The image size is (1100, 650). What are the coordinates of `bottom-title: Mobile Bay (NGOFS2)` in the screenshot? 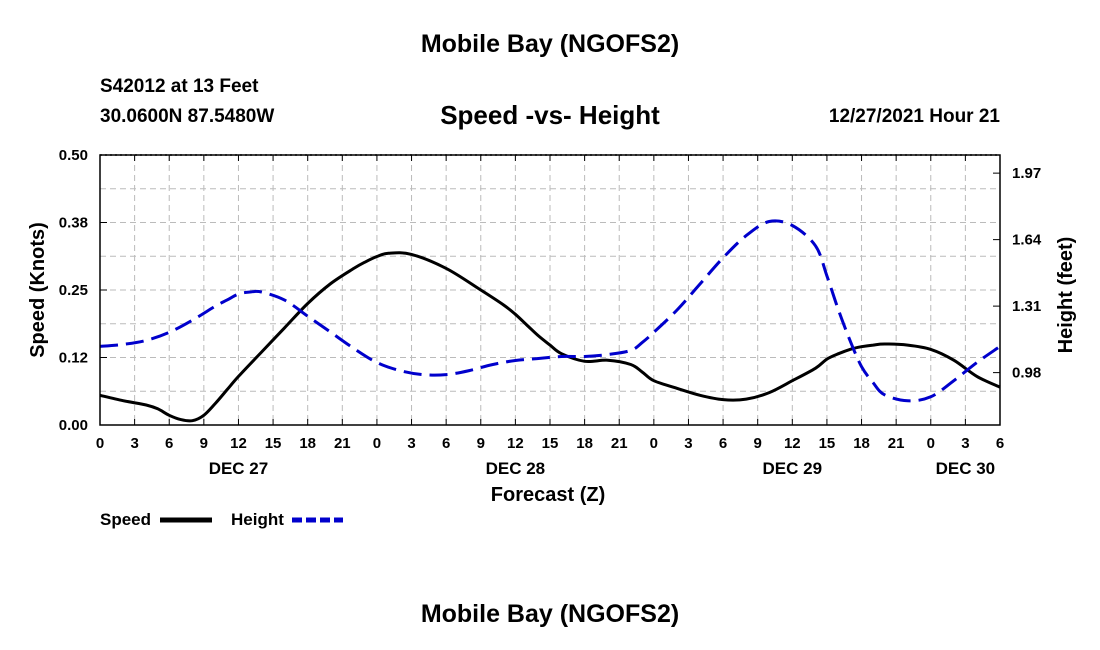 It's located at (550, 614).